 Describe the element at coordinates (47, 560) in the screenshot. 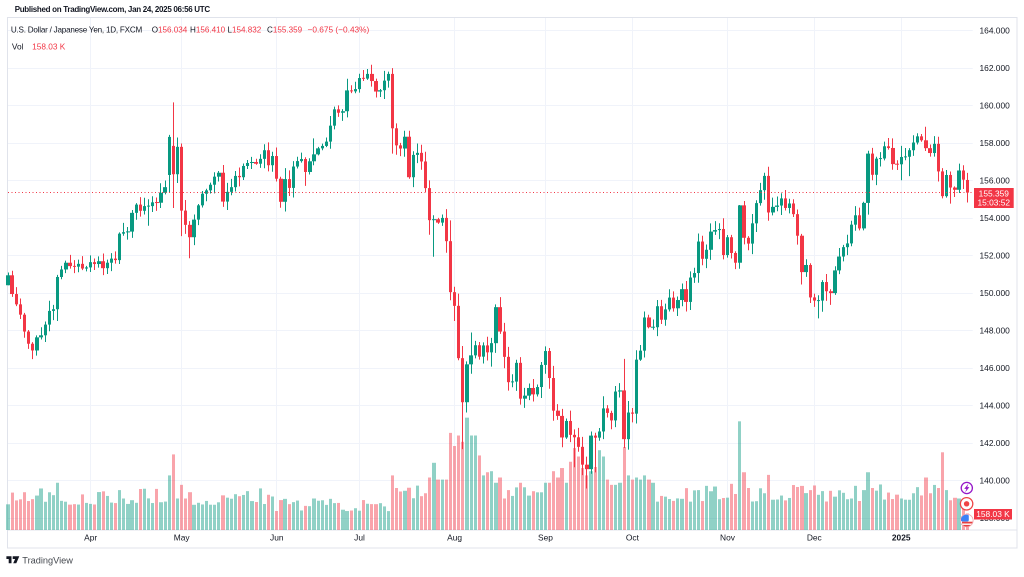

I see `svg-text: TradingView` at that location.